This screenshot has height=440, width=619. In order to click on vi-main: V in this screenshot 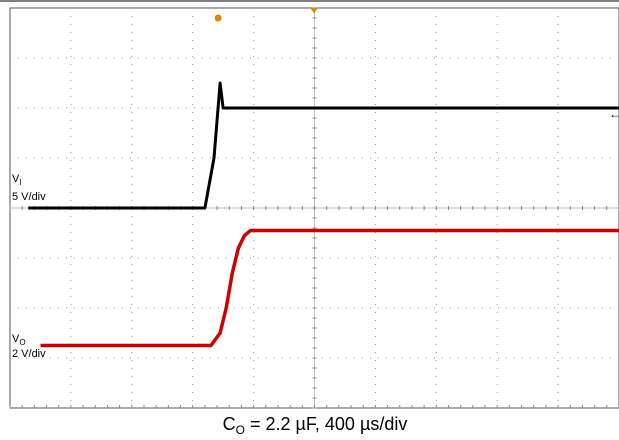, I will do `click(16, 179)`.